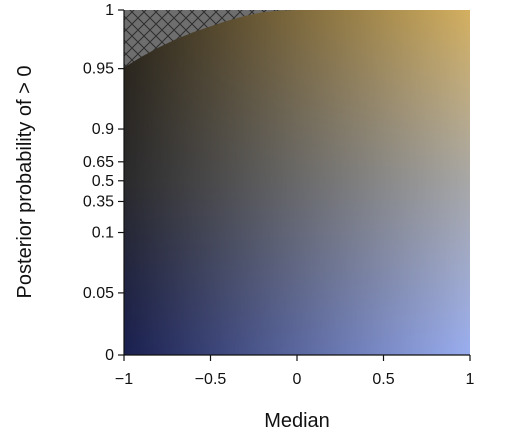 This screenshot has width=506, height=440. What do you see at coordinates (109, 10) in the screenshot?
I see `y-tick-label: 1` at bounding box center [109, 10].